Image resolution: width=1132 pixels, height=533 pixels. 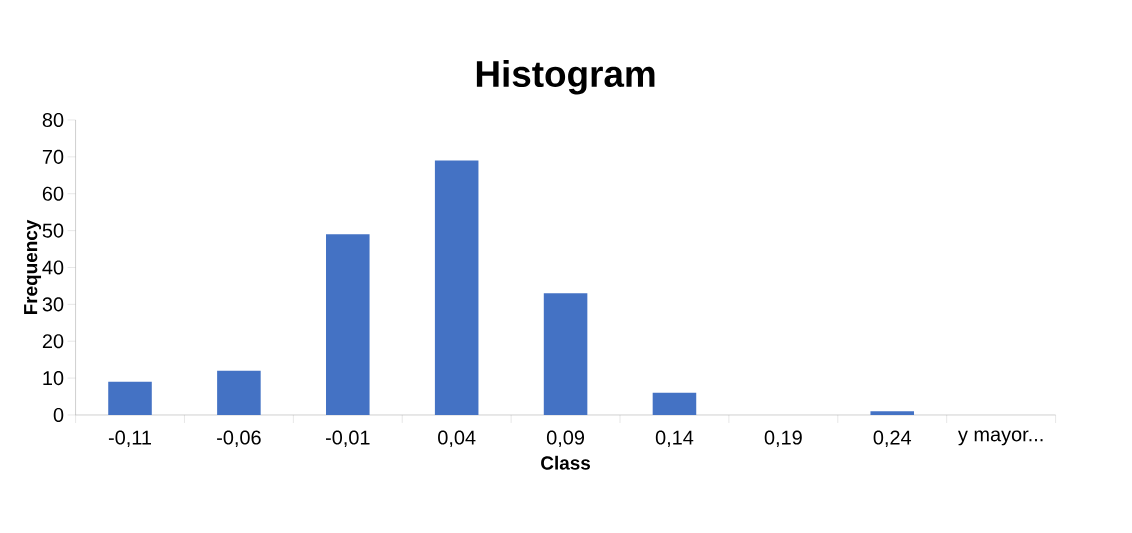 What do you see at coordinates (783, 438) in the screenshot?
I see `x-tick-label: 0,19` at bounding box center [783, 438].